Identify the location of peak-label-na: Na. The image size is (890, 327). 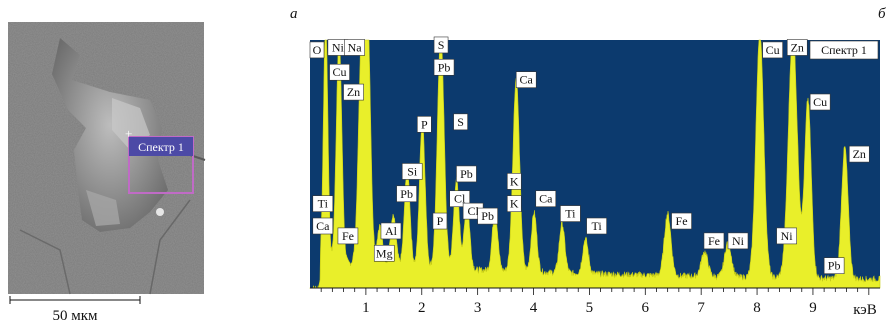
(354, 47).